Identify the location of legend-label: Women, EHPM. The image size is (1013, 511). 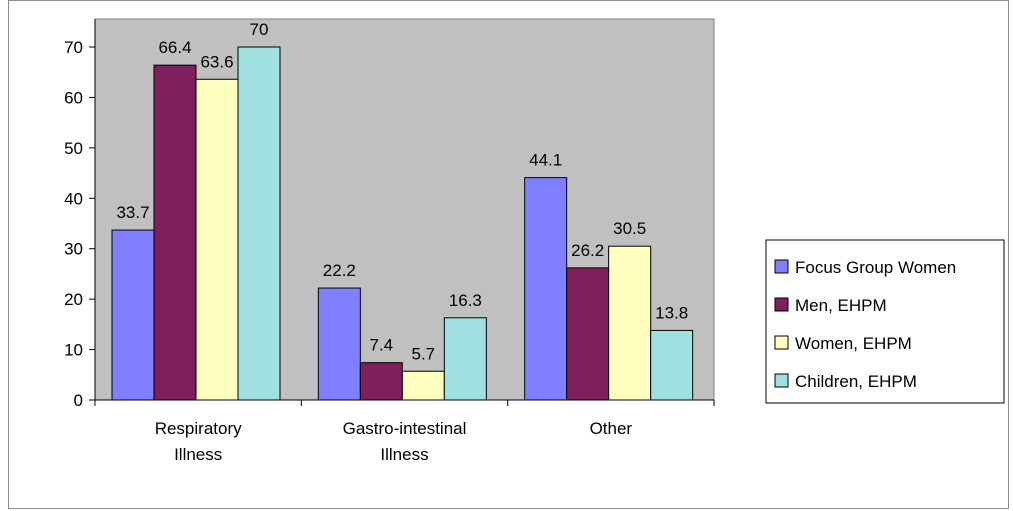
(853, 343).